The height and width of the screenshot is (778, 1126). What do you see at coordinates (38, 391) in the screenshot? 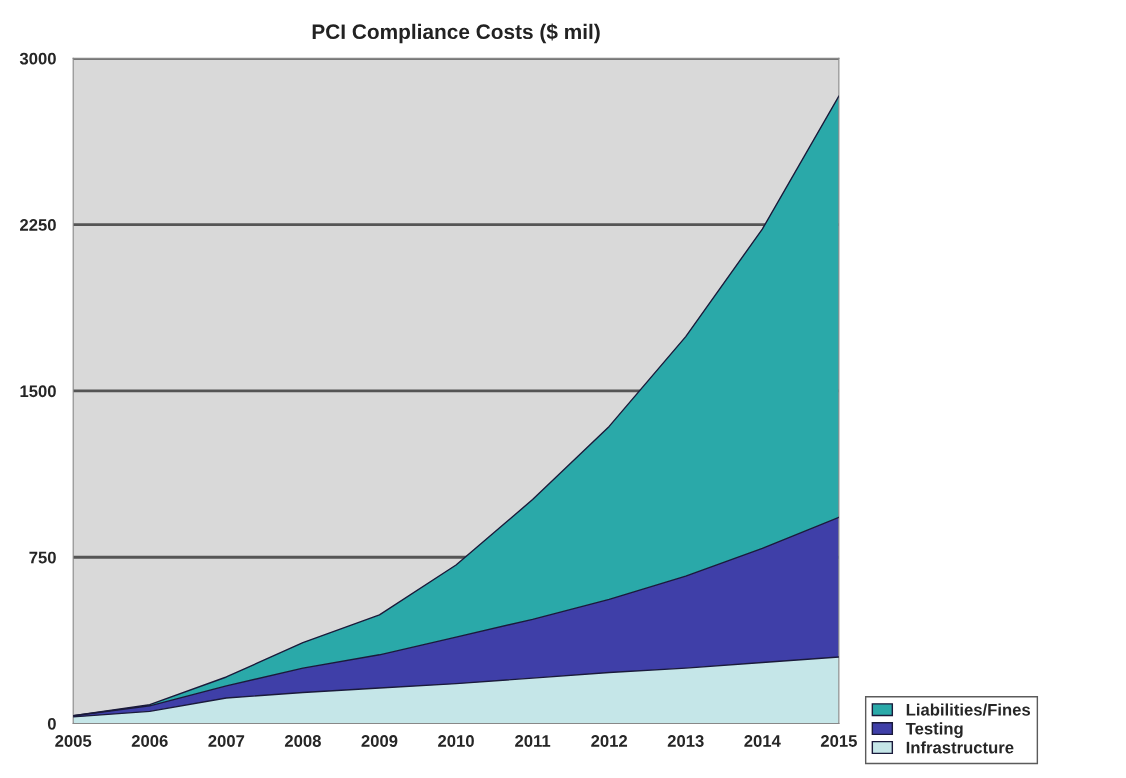
I see `y-tick-label: 1500` at bounding box center [38, 391].